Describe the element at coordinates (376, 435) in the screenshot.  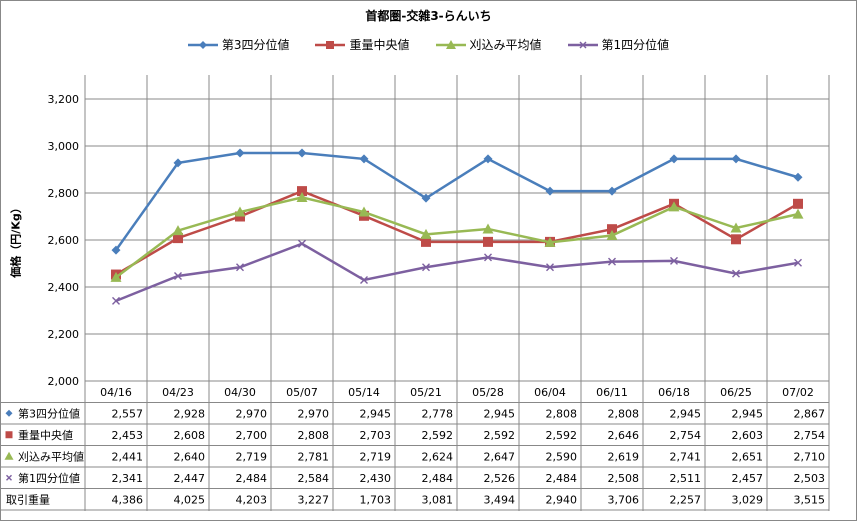
I see `table-cell: 2,703` at that location.